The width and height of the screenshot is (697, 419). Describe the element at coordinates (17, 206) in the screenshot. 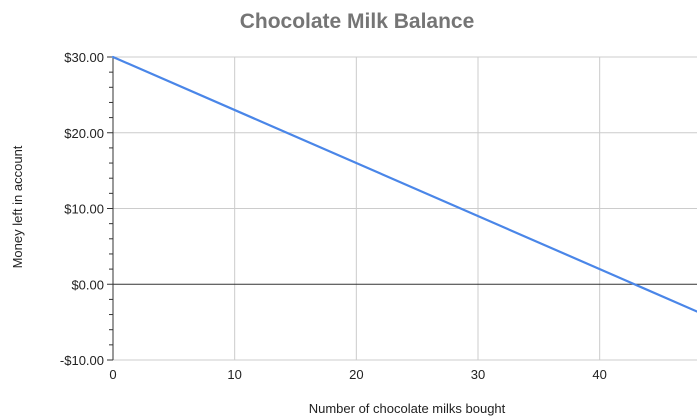

I see `y-axis-label: Money left in account` at that location.